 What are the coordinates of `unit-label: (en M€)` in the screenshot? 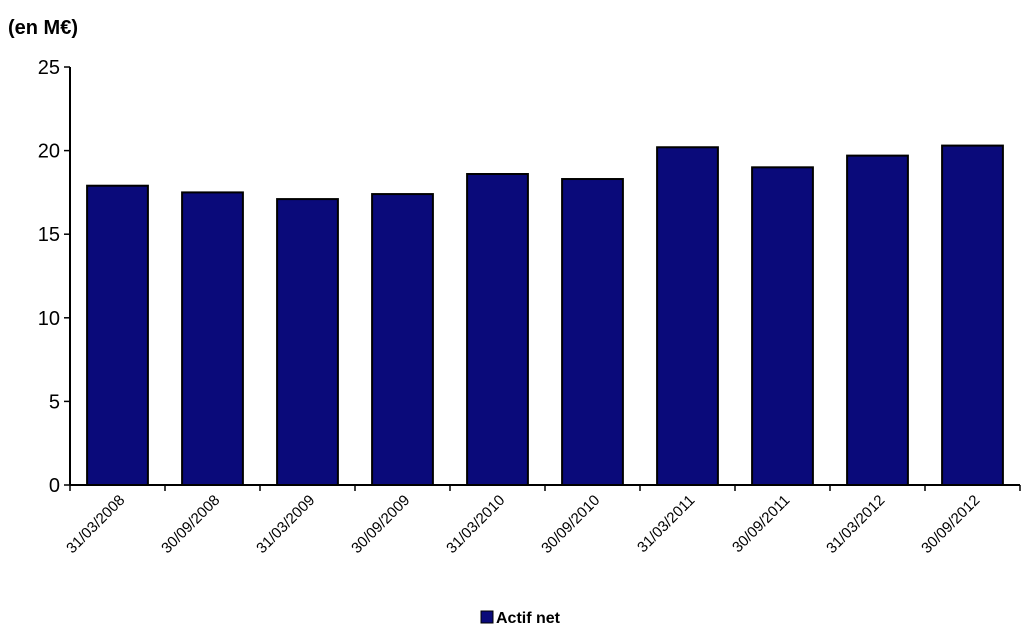 It's located at (43, 28).